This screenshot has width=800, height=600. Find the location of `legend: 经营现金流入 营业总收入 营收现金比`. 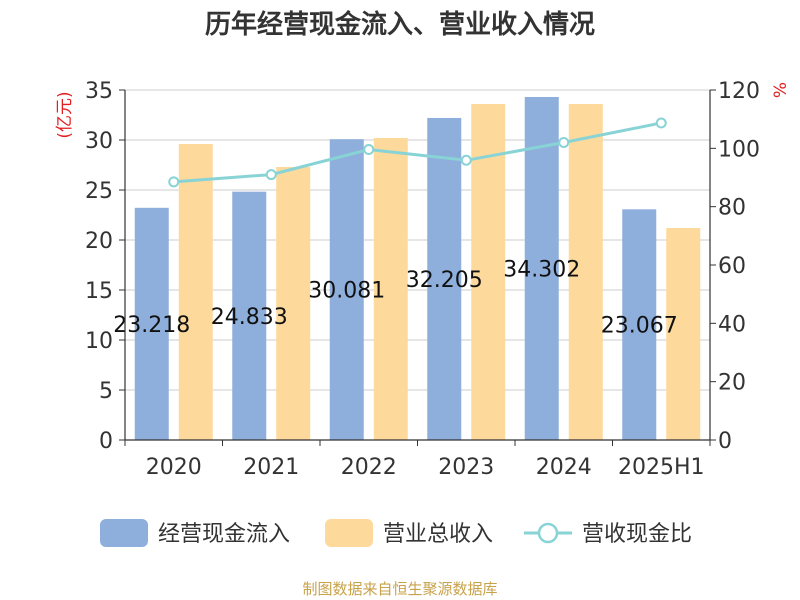

legend: 经营现金流入 营业总收入 营收现金比 is located at coordinates (396, 533).